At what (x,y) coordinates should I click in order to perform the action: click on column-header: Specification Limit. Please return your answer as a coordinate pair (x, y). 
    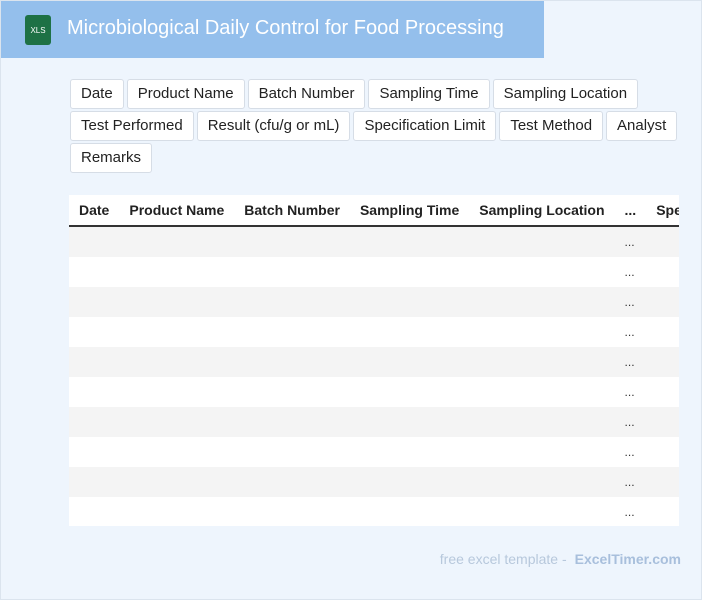
    Looking at the image, I should click on (662, 211).